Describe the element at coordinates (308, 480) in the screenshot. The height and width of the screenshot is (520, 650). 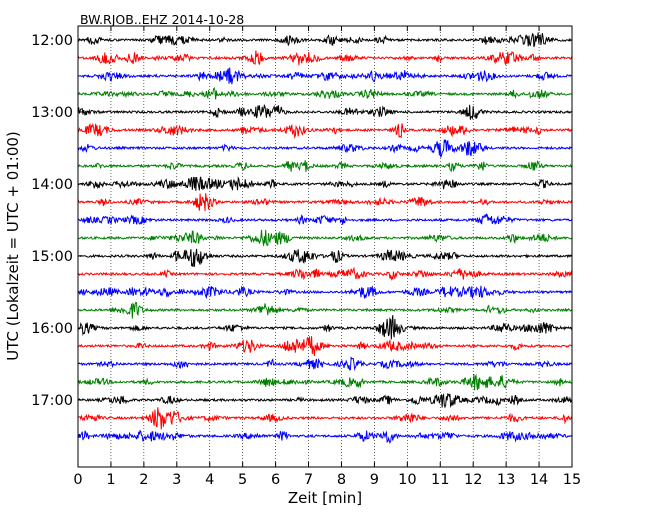
I see `x-tick-label: 7` at that location.